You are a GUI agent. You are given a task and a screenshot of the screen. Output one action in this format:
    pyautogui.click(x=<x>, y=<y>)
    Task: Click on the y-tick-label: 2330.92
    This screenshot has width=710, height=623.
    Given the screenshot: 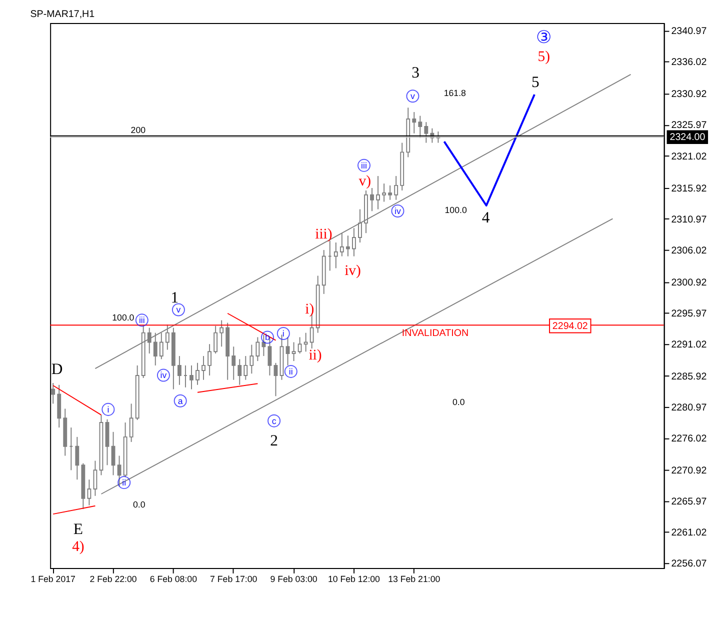 What is the action you would take?
    pyautogui.click(x=689, y=94)
    